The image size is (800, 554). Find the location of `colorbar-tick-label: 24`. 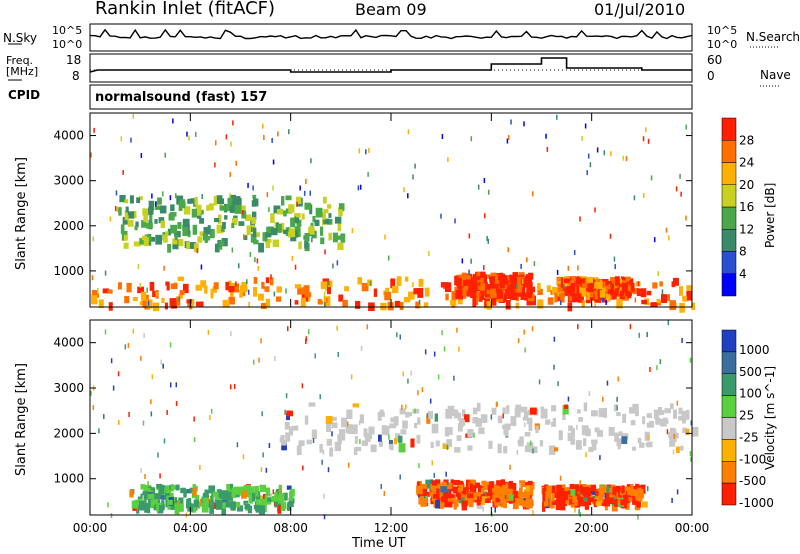

colorbar-tick-label: 24 is located at coordinates (746, 163).